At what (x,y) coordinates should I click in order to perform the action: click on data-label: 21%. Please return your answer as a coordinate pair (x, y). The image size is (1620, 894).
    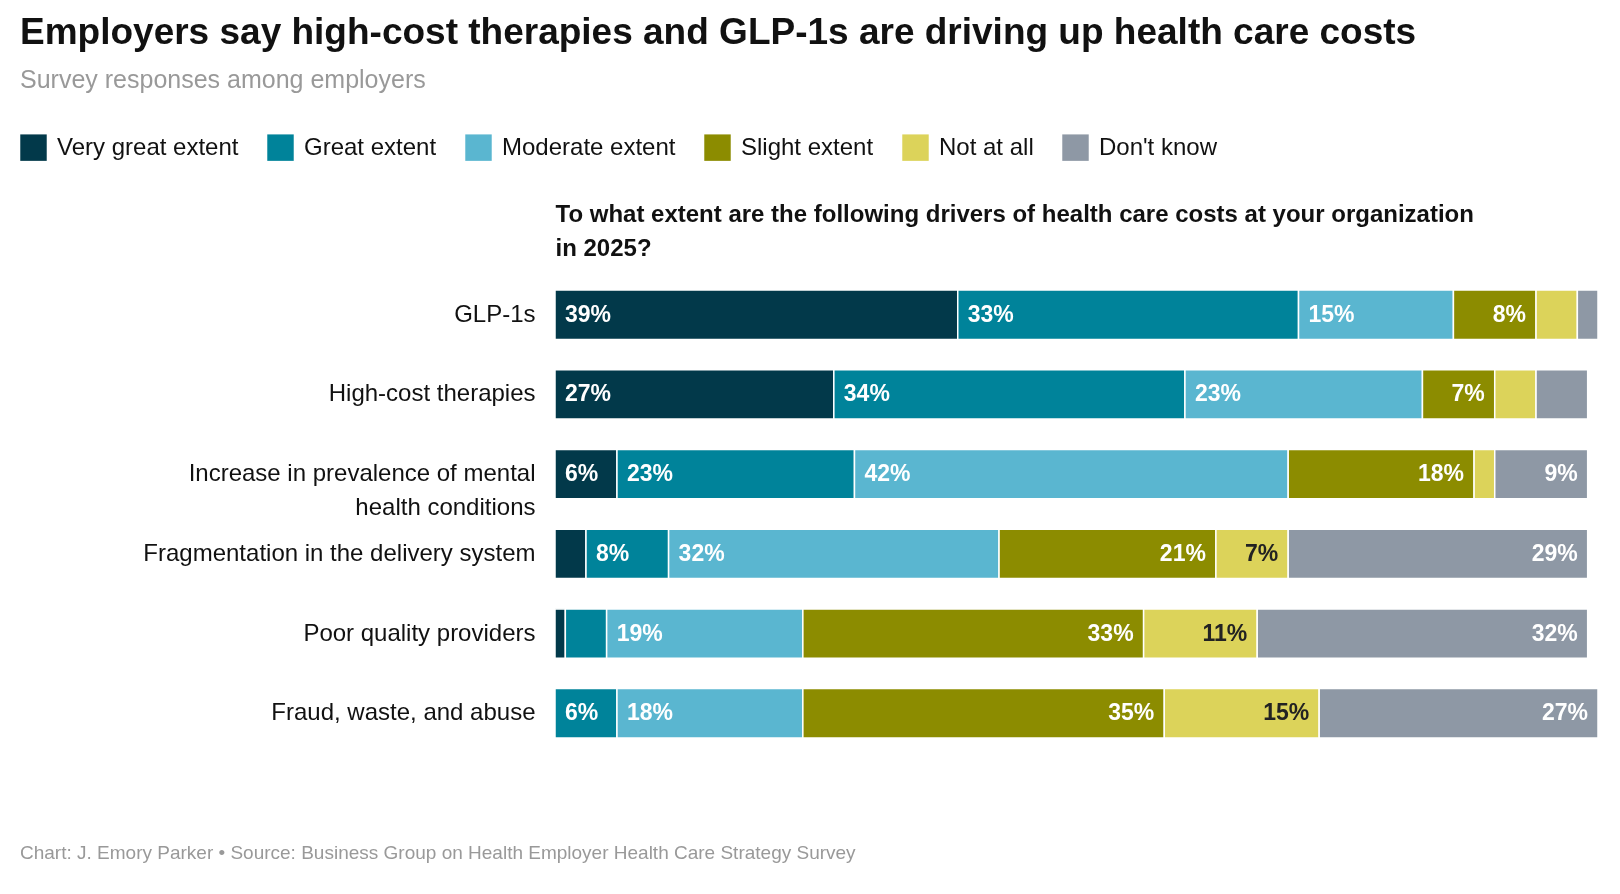
    Looking at the image, I should click on (1182, 552).